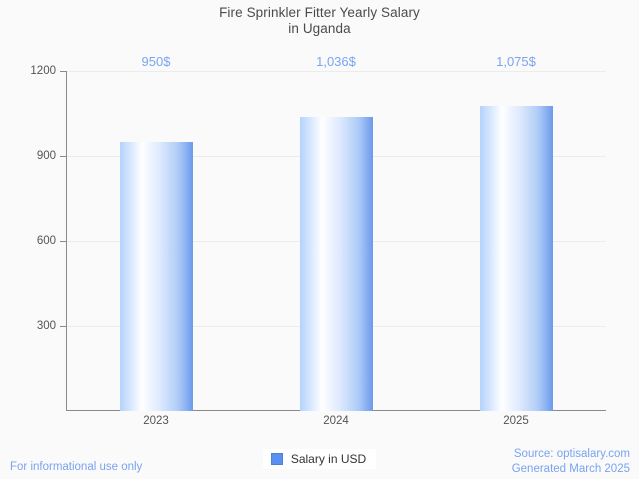 The image size is (639, 479). What do you see at coordinates (156, 421) in the screenshot?
I see `x-axis-tick-label-2023: 2023` at bounding box center [156, 421].